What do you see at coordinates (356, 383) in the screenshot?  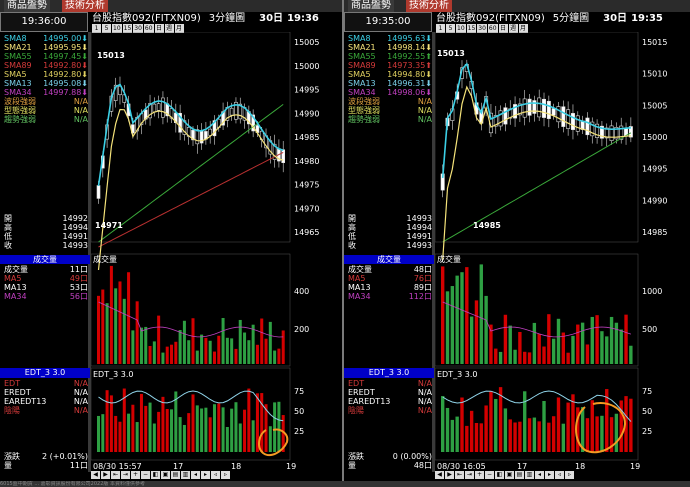 I see `edt-key: EDT` at bounding box center [356, 383].